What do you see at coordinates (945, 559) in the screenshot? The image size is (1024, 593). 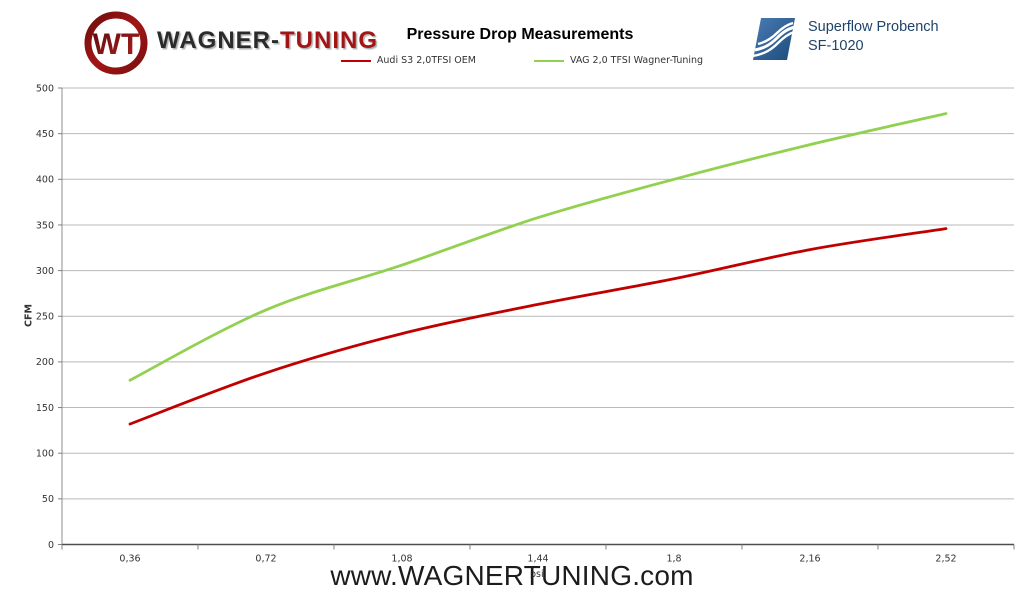 I see `x-tick-label: 2,52` at bounding box center [945, 559].